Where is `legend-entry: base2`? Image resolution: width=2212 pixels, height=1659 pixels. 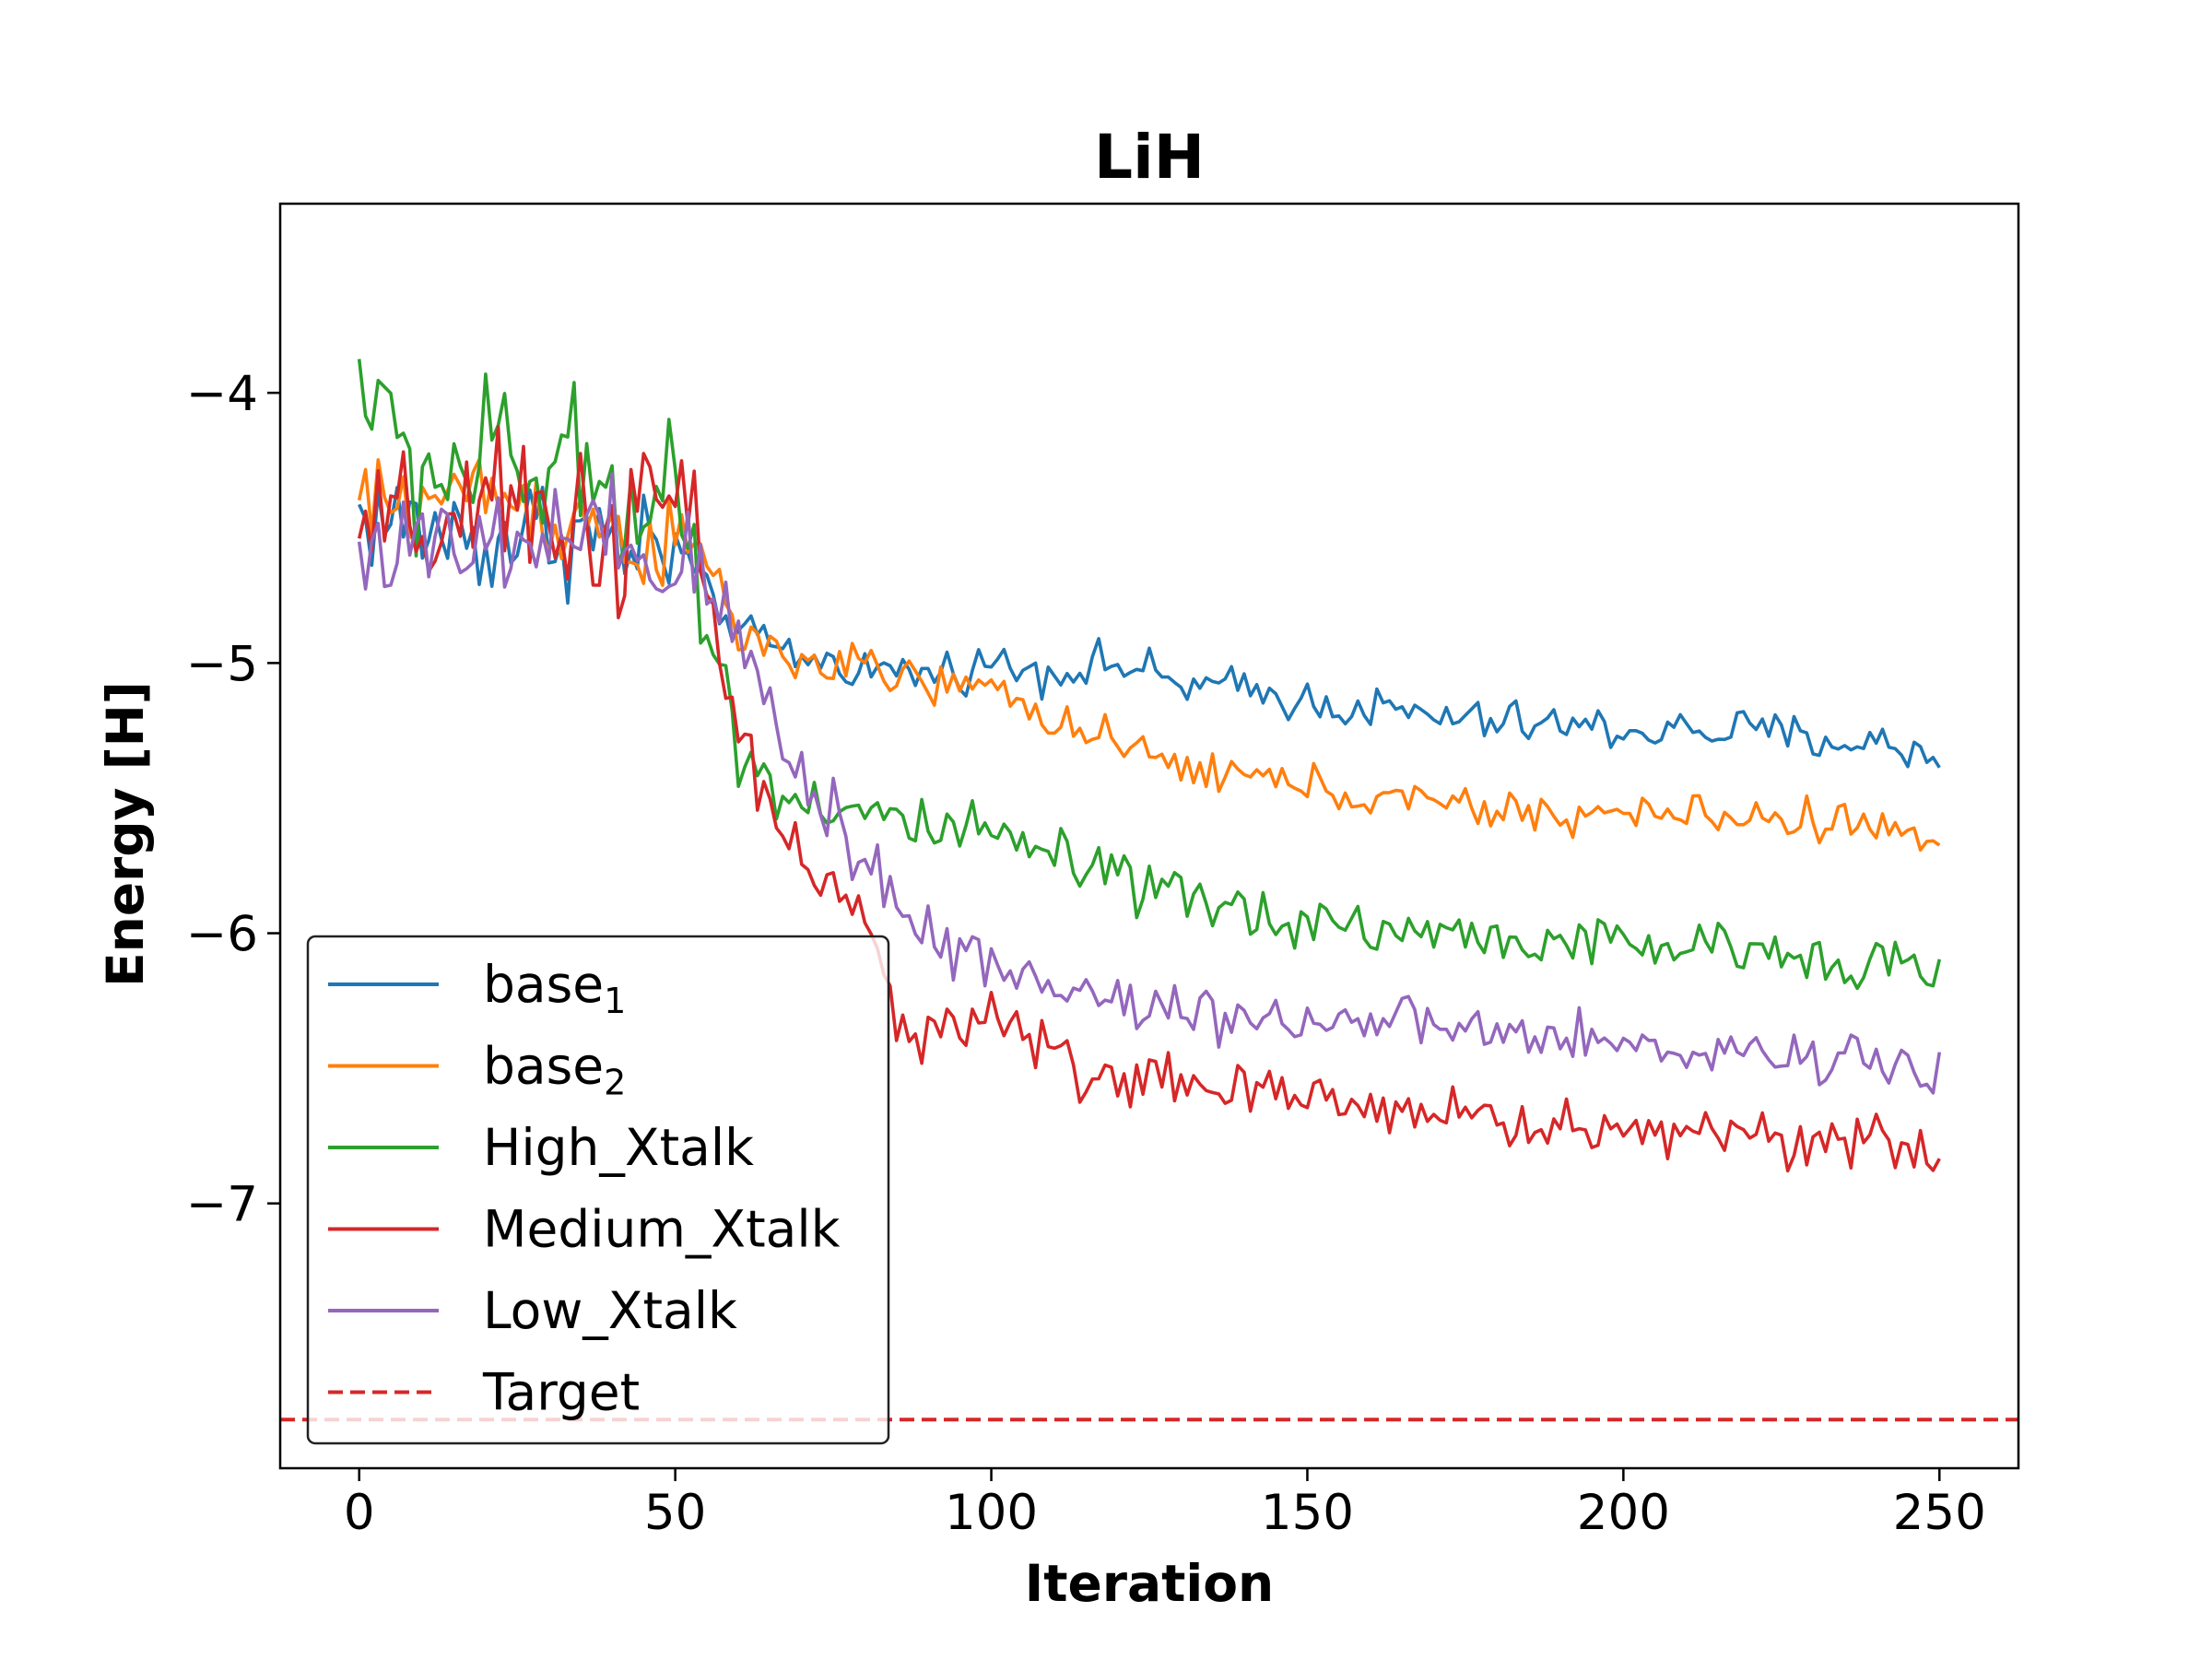
legend-entry: base2 is located at coordinates (477, 1070).